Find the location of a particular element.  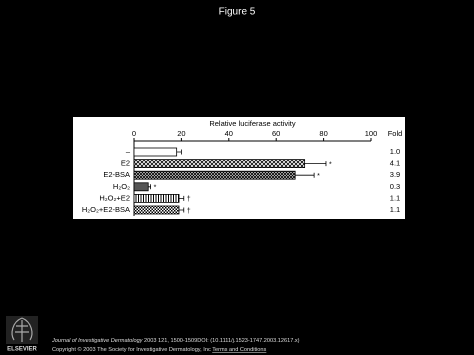

x-tick-label: 60 is located at coordinates (276, 133).